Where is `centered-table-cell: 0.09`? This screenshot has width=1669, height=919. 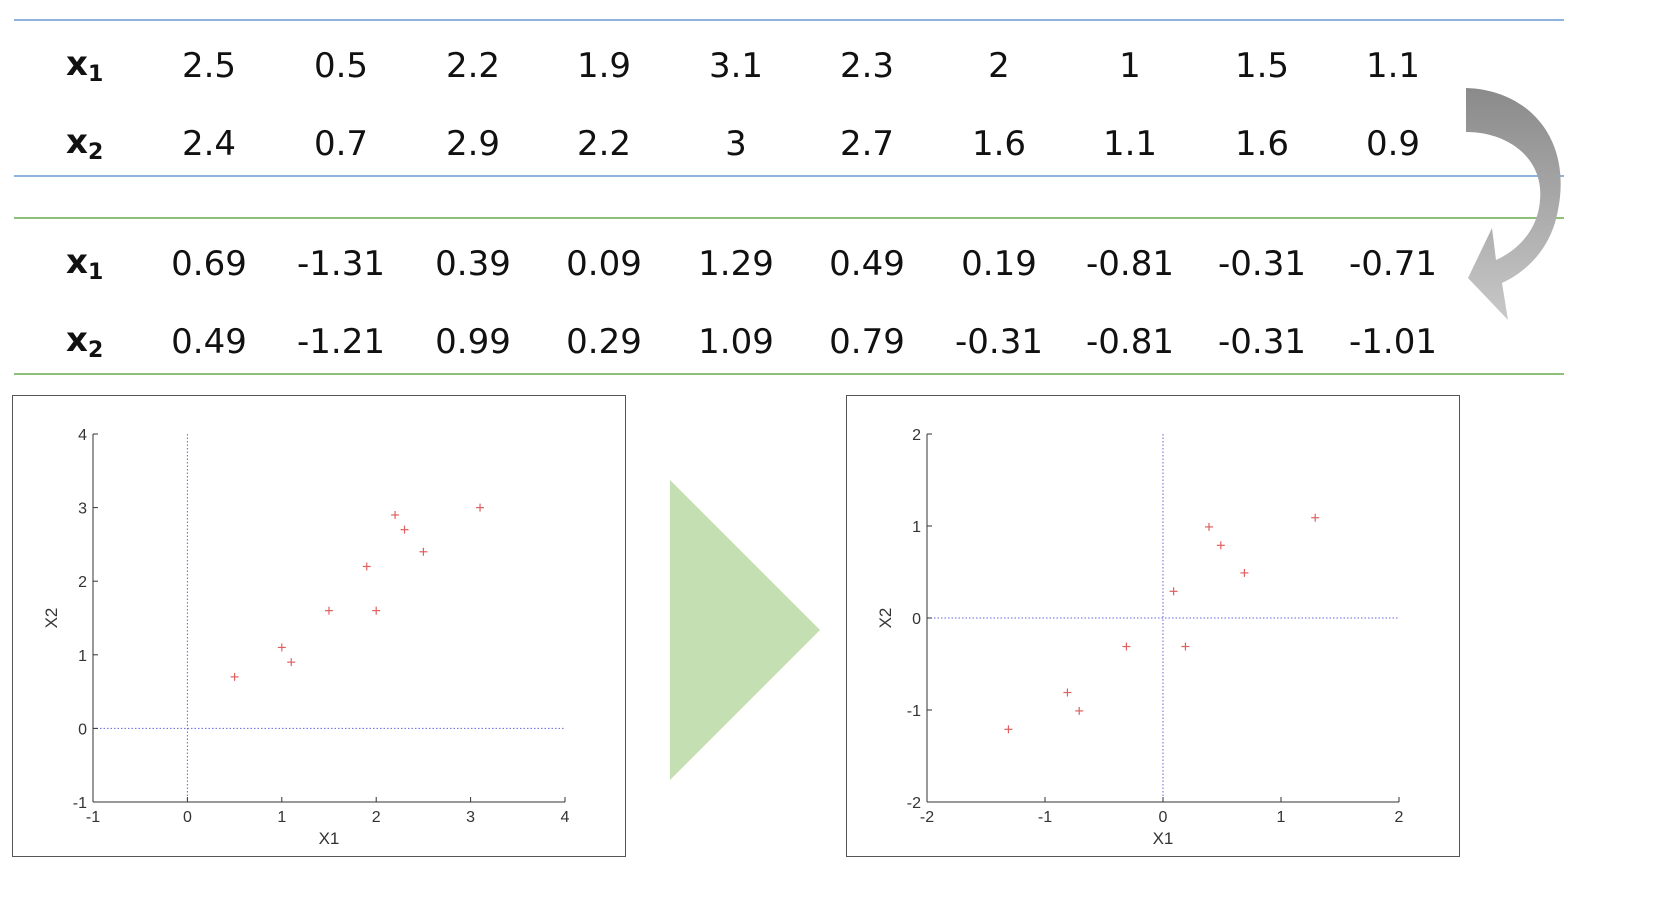 centered-table-cell: 0.09 is located at coordinates (604, 264).